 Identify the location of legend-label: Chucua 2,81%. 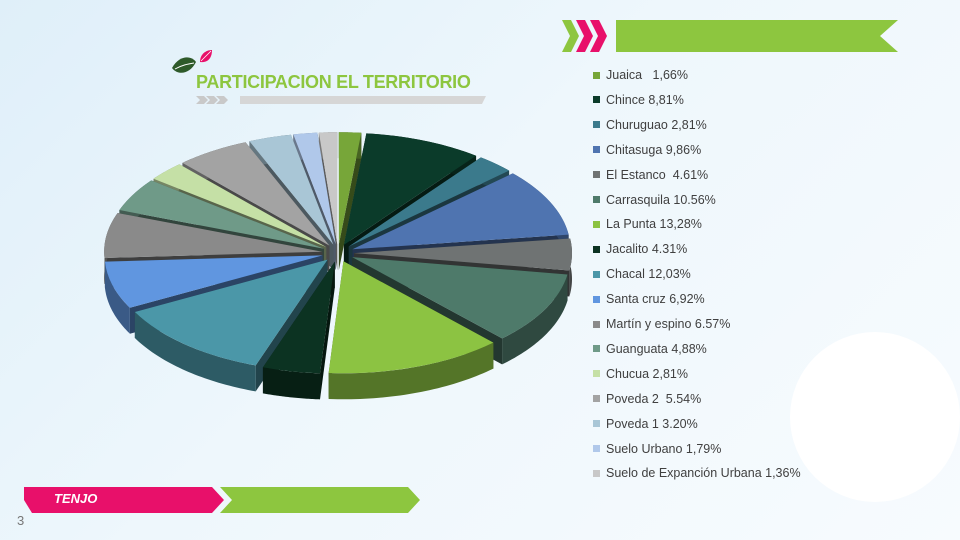
(647, 373).